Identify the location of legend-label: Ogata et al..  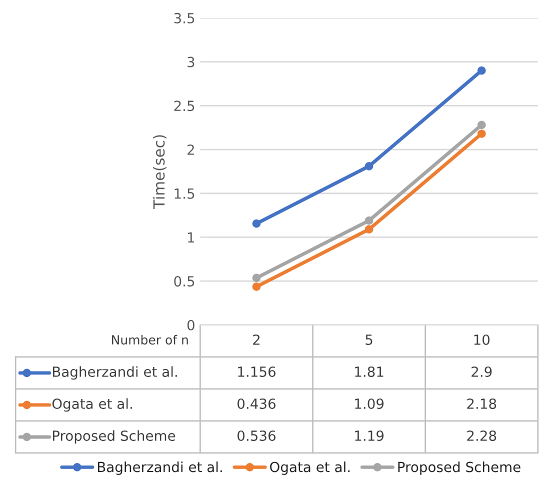
(92, 405).